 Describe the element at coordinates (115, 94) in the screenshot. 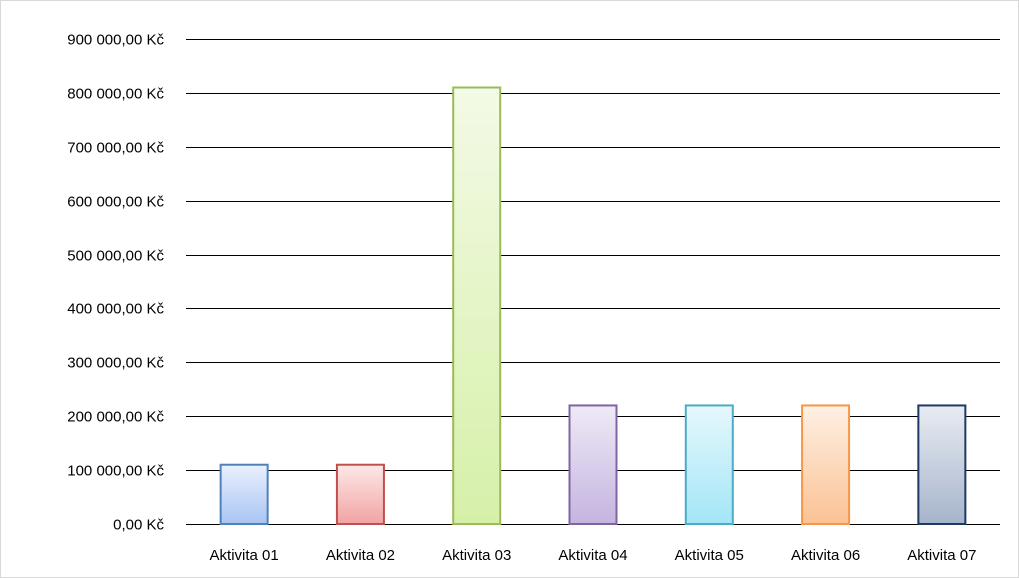

I see `y-tick-label: 800 000,00 Kč` at that location.